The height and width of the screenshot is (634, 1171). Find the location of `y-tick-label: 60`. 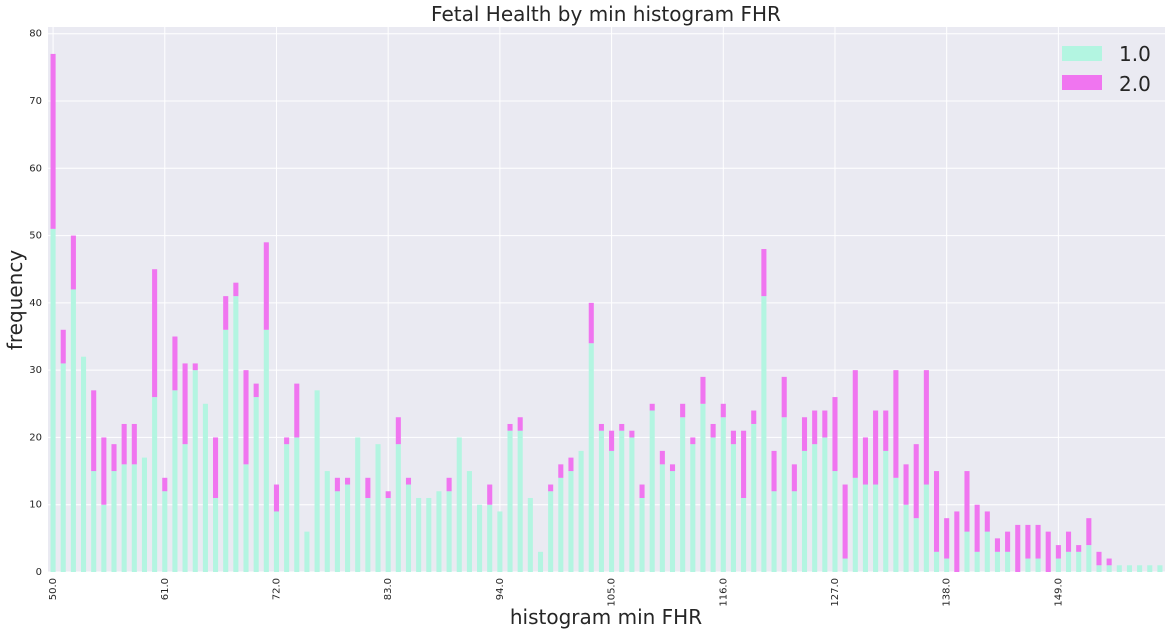

y-tick-label: 60 is located at coordinates (35, 168).